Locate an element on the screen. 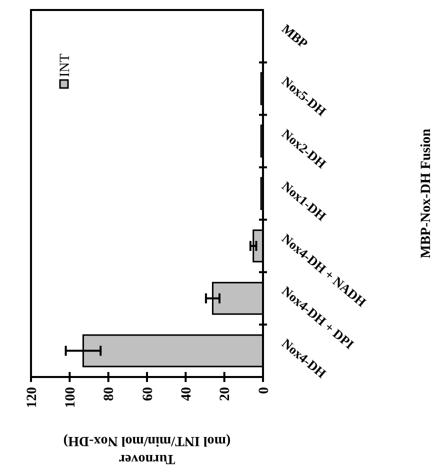 The width and height of the screenshot is (442, 476). x-tick-label: 100 is located at coordinates (71, 397).